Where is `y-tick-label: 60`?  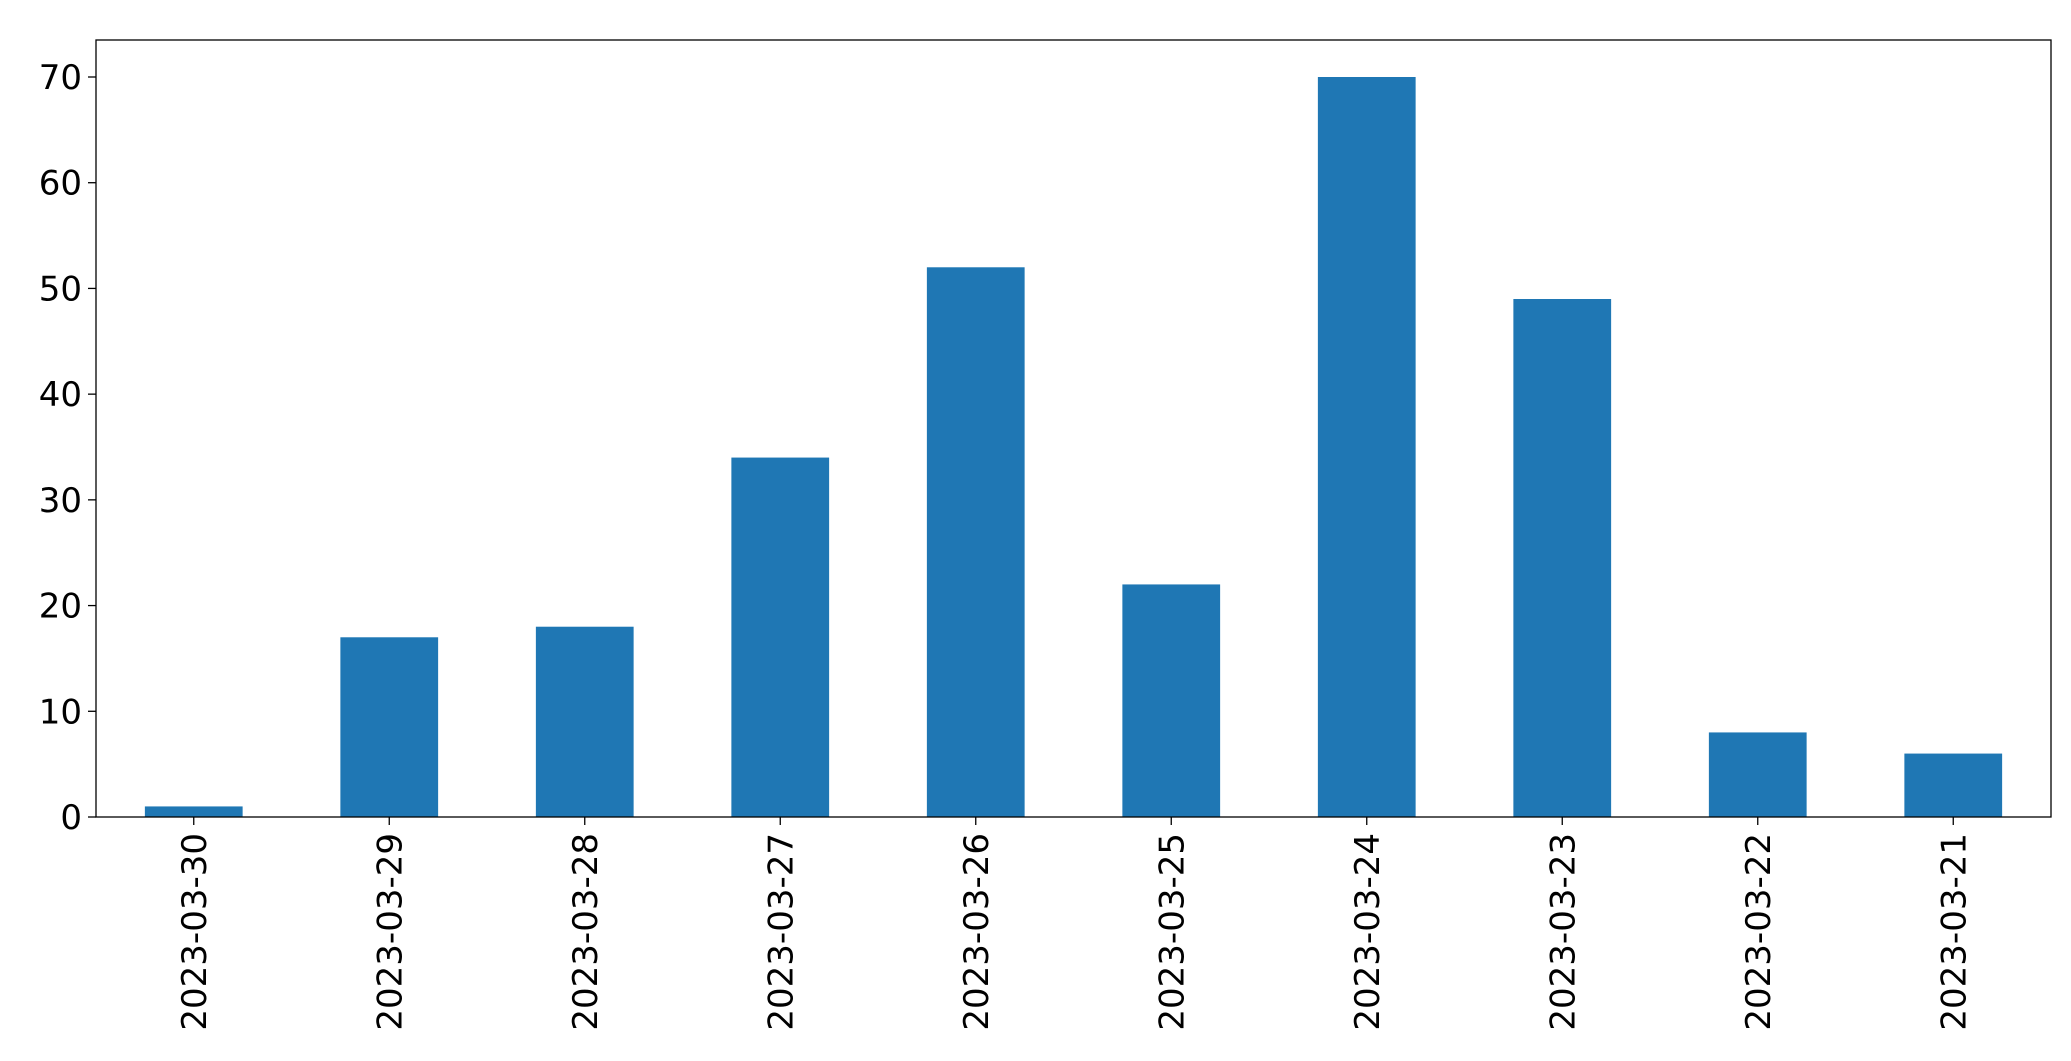
y-tick-label: 60 is located at coordinates (60, 184).